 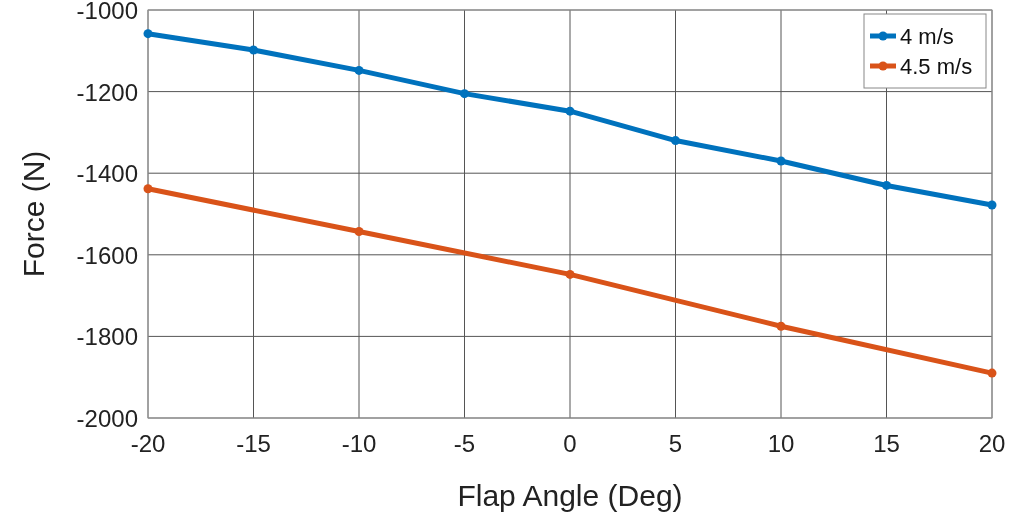 I want to click on x-tick-label: -10, so click(x=359, y=443).